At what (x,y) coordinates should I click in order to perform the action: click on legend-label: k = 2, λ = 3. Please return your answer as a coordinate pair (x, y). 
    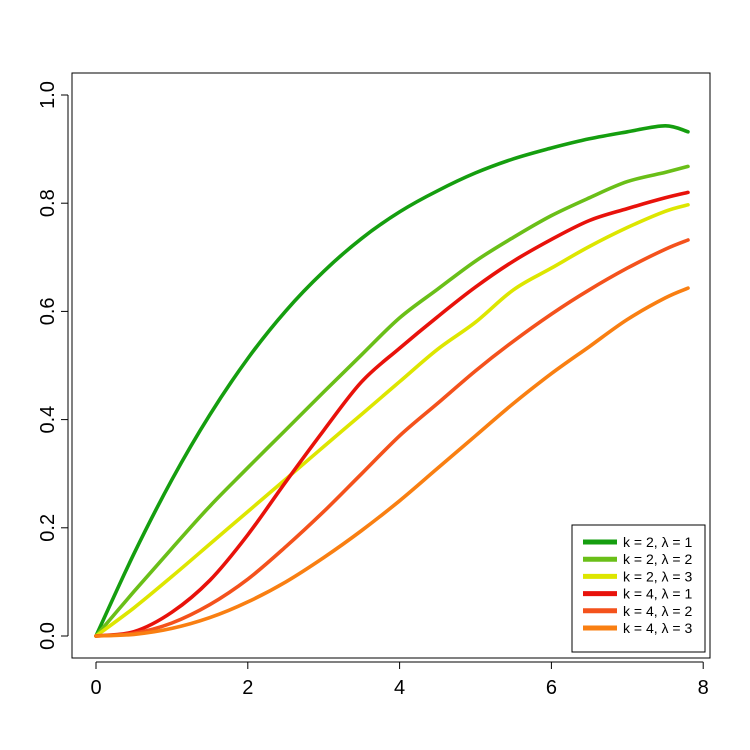
    Looking at the image, I should click on (657, 576).